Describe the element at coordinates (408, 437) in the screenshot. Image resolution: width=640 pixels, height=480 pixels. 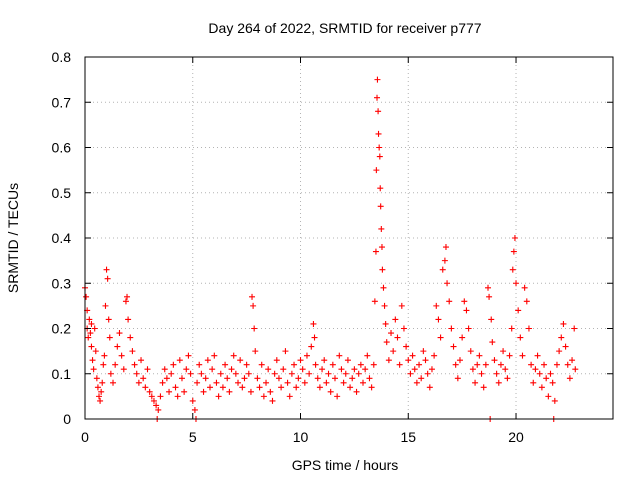
I see `x-tick-label: 15` at that location.